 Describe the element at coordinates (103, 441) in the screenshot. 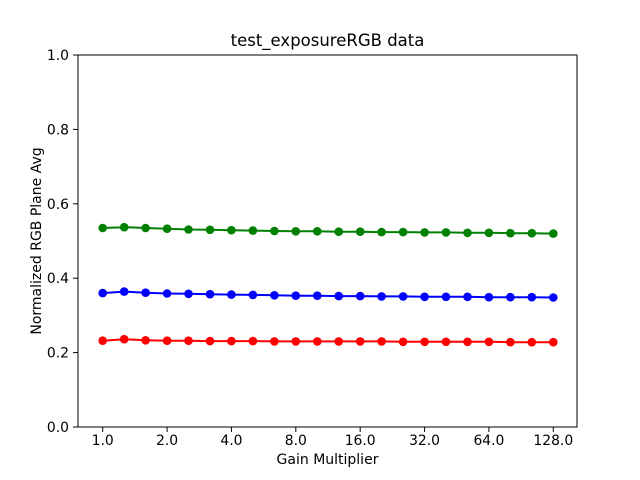

I see `x-tick-label: 1.0` at that location.